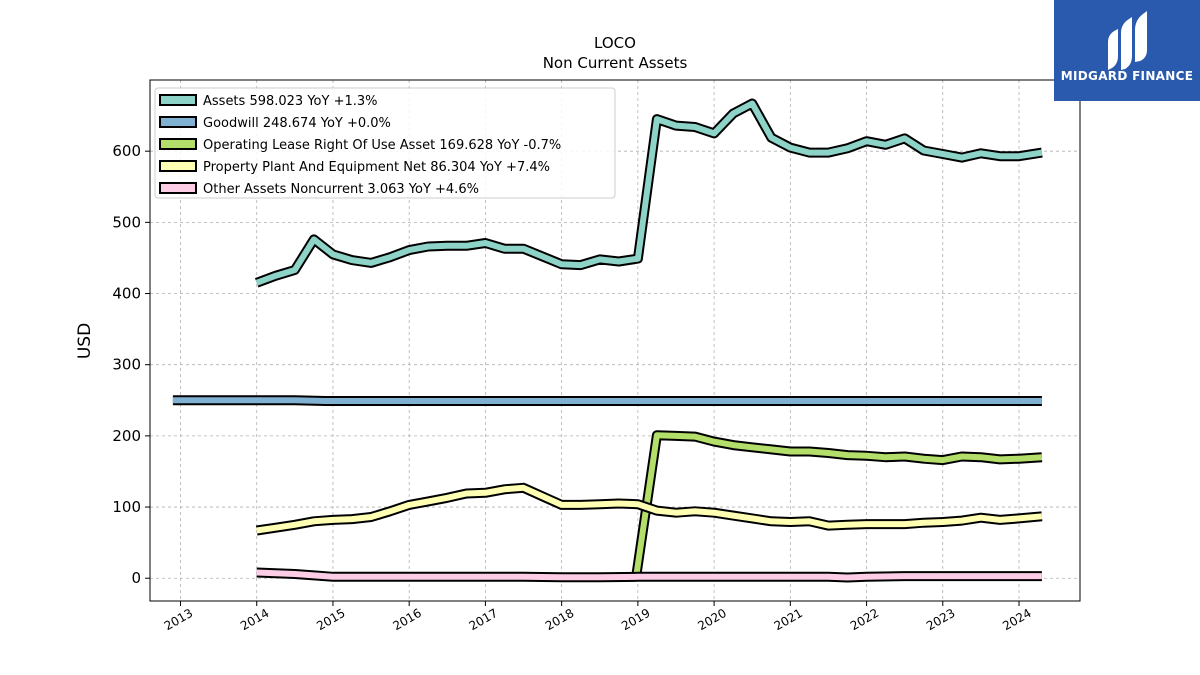 The height and width of the screenshot is (675, 1200). I want to click on x-tick-label: 2018, so click(559, 619).